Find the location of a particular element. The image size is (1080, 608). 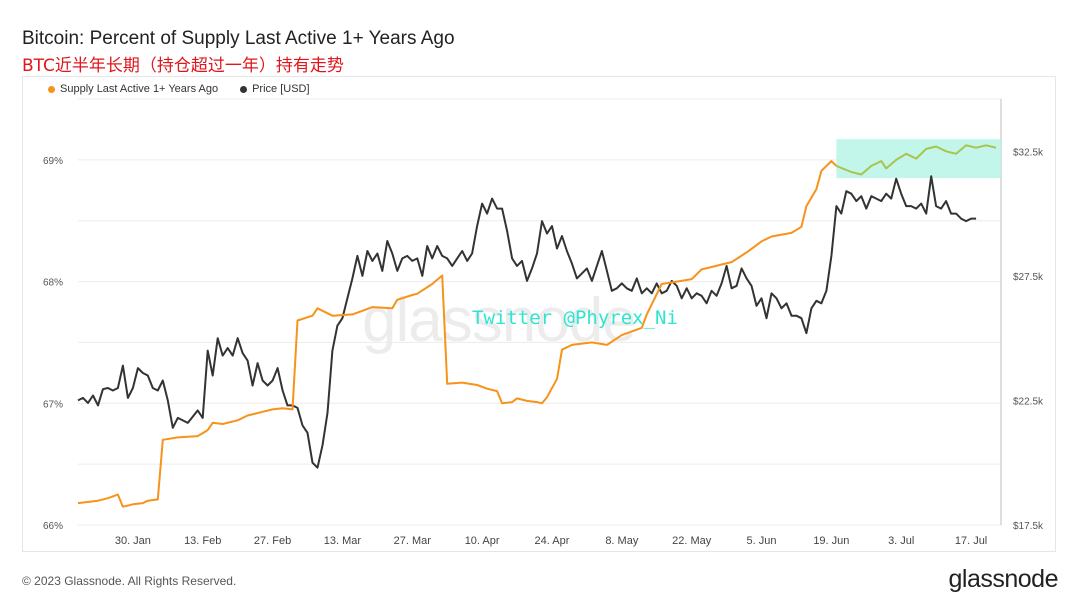

chart-subtitle: BTC近半年长期（持仓超过一年）持有走势 is located at coordinates (183, 66).